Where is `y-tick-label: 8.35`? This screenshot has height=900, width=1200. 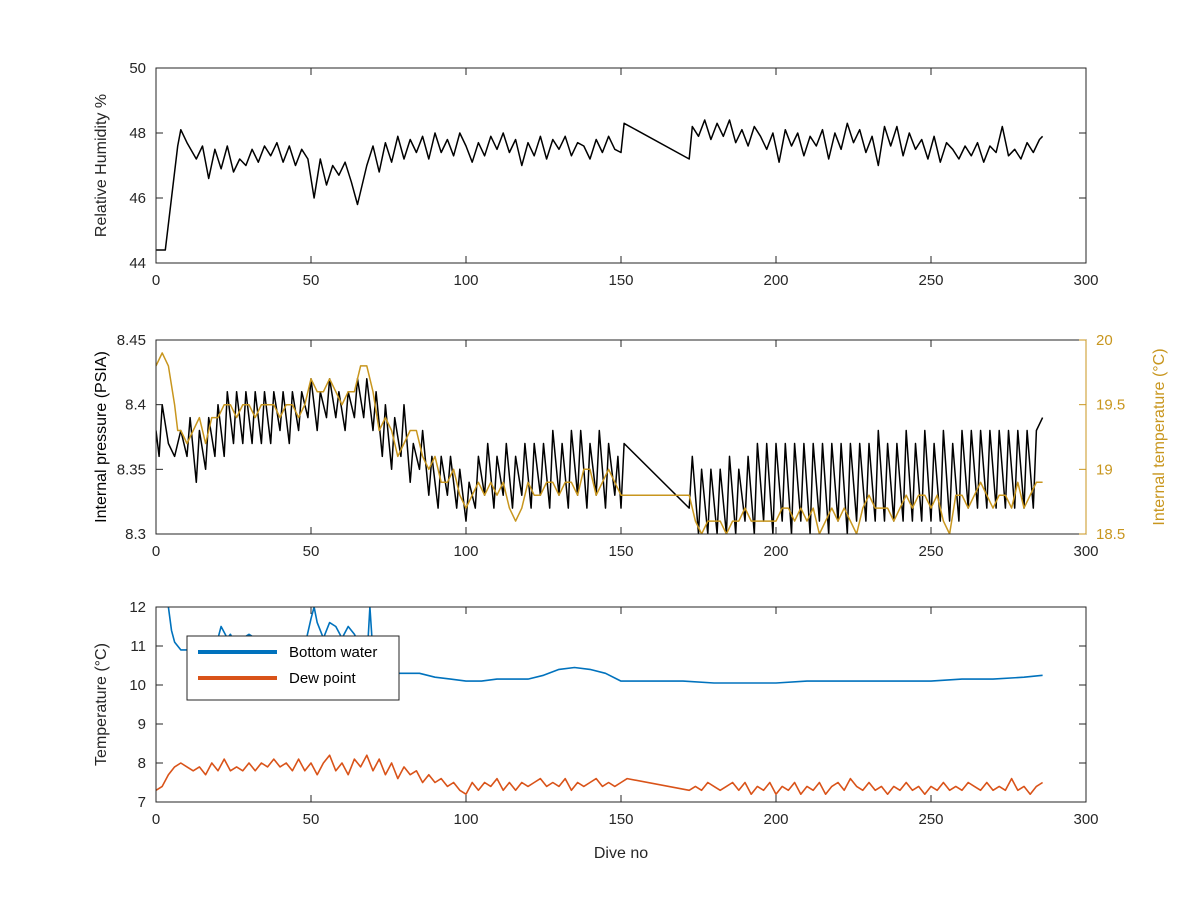
y-tick-label: 8.35 is located at coordinates (131, 469).